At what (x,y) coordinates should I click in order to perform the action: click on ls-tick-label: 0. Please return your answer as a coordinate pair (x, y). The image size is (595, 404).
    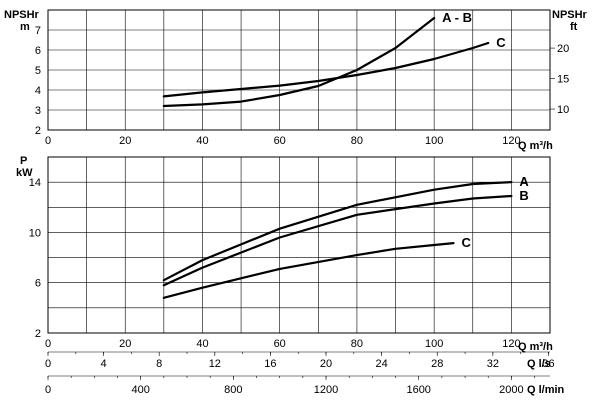
    Looking at the image, I should click on (48, 364).